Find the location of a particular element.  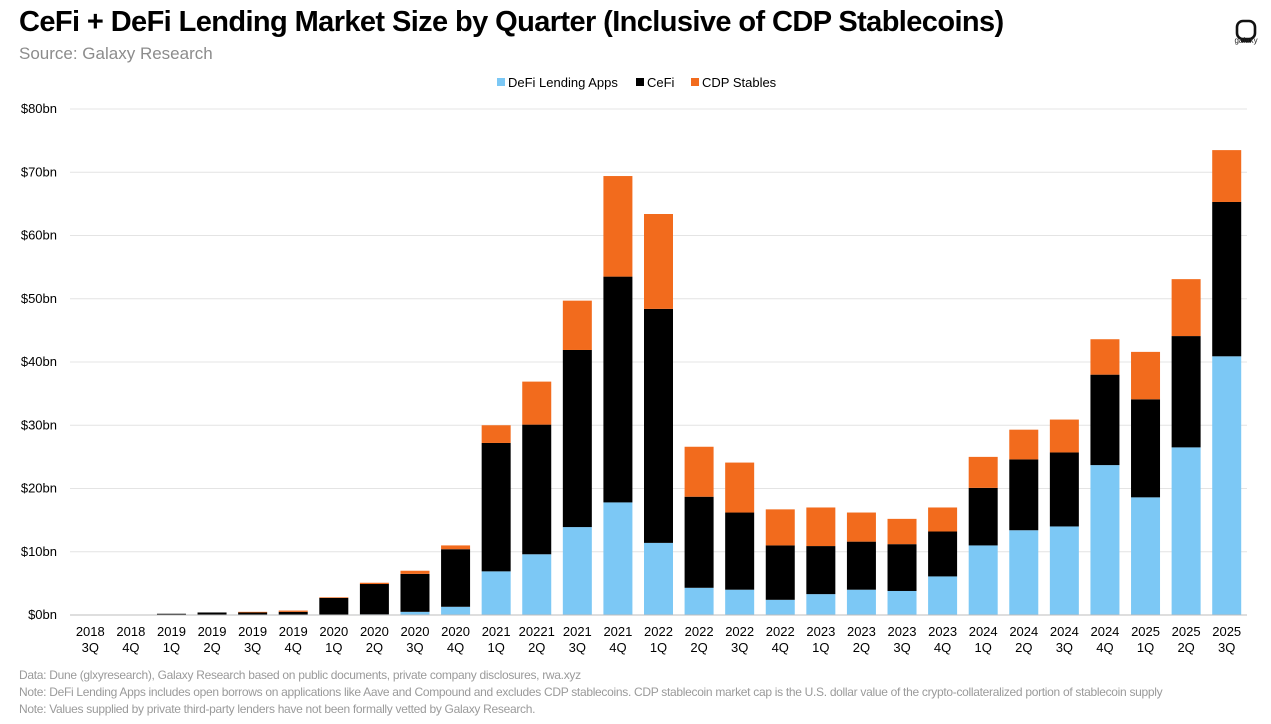

x-tick-year: 2018 is located at coordinates (130, 631).